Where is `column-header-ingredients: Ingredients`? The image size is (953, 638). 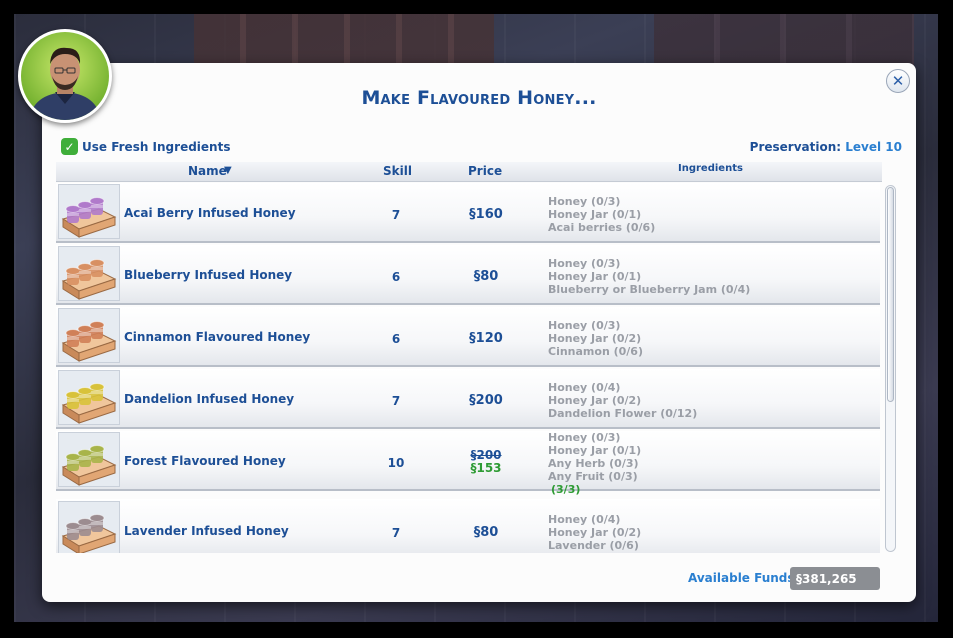
column-header-ingredients: Ingredients is located at coordinates (710, 168).